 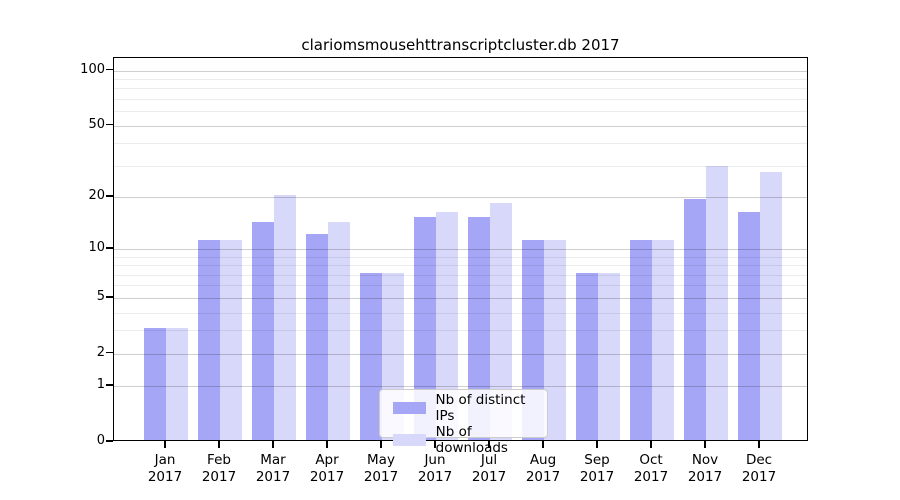 I want to click on bar-jun-downloads, so click(x=447, y=326).